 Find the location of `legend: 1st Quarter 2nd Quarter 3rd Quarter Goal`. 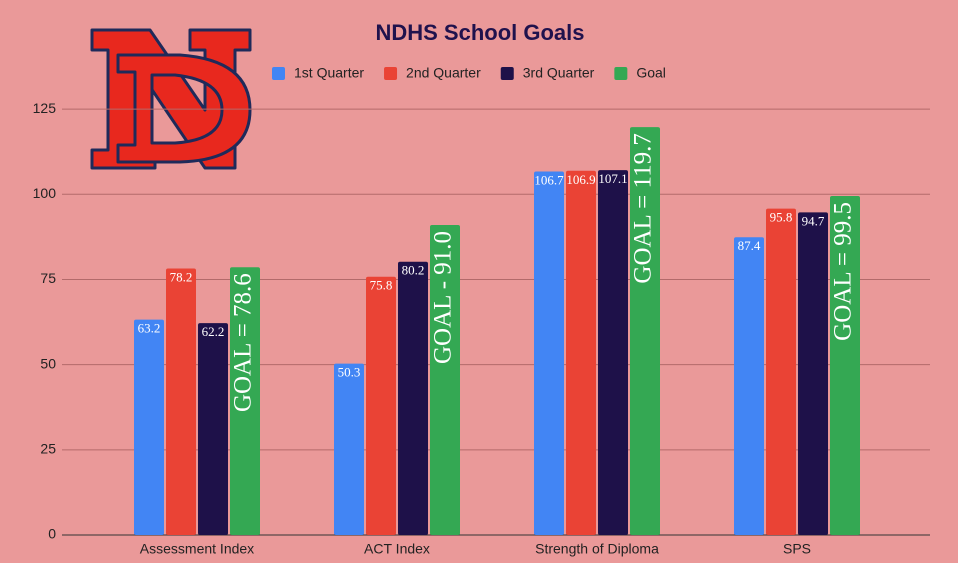

legend: 1st Quarter 2nd Quarter 3rd Quarter Goal is located at coordinates (469, 73).